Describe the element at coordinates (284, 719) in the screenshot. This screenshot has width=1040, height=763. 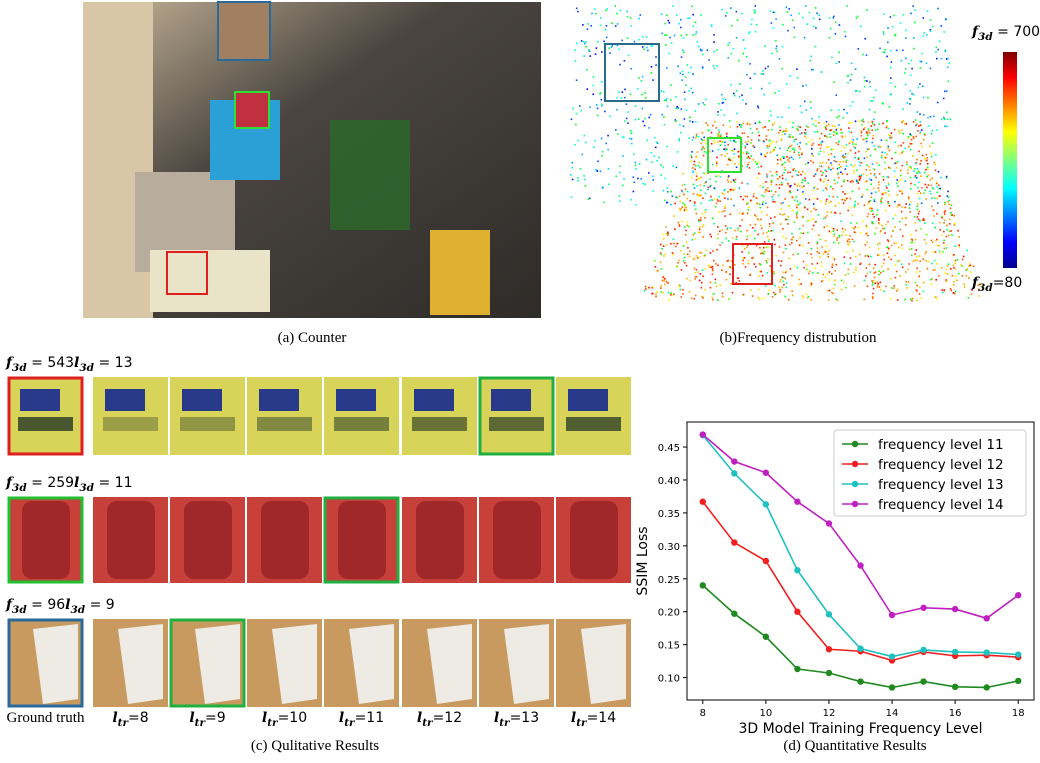
I see `column-label: ltr=10` at that location.